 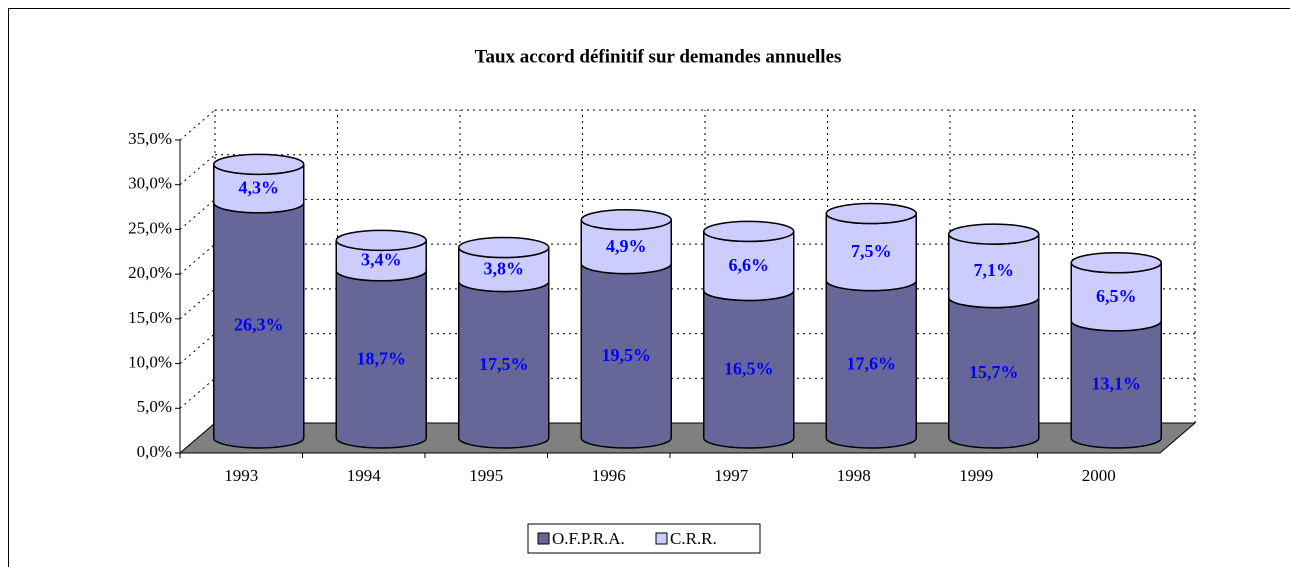 What do you see at coordinates (150, 361) in the screenshot?
I see `y-tick-label: 10,0%` at bounding box center [150, 361].